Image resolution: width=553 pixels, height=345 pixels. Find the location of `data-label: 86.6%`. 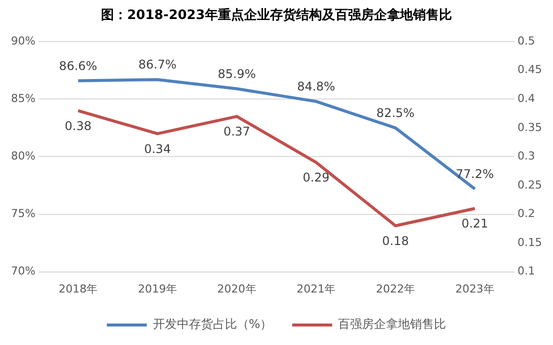

data-label: 86.6% is located at coordinates (78, 65).